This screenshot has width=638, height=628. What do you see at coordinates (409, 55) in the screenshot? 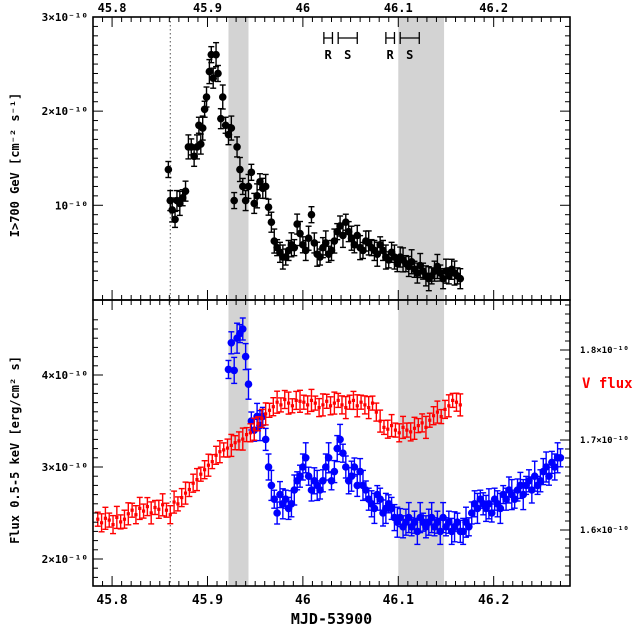
I see `annotation-label: S` at bounding box center [409, 55].